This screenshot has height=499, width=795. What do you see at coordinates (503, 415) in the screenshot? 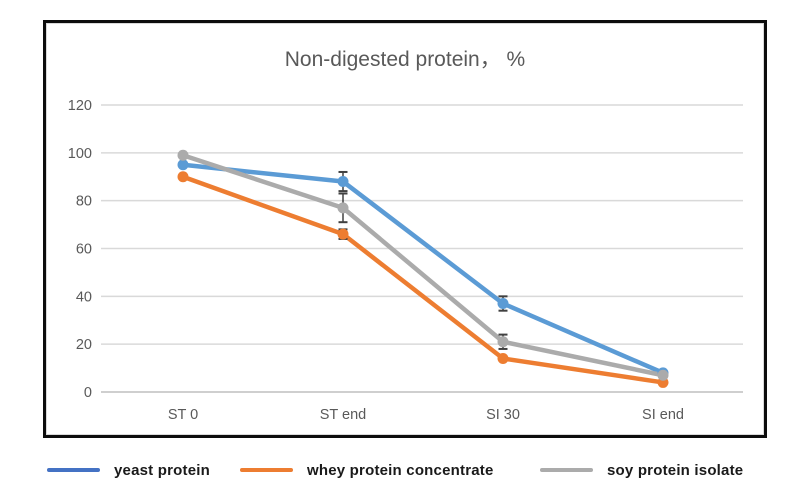
I see `x-category-label: SI 30` at bounding box center [503, 415].